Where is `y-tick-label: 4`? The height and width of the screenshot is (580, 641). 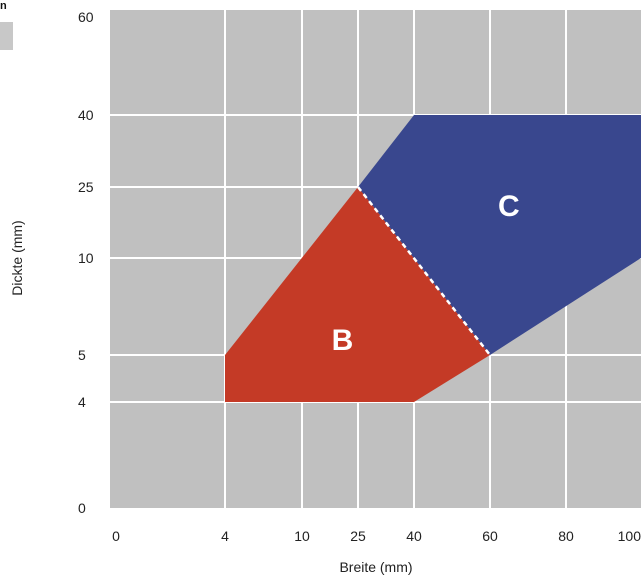
y-tick-label: 4 is located at coordinates (82, 402).